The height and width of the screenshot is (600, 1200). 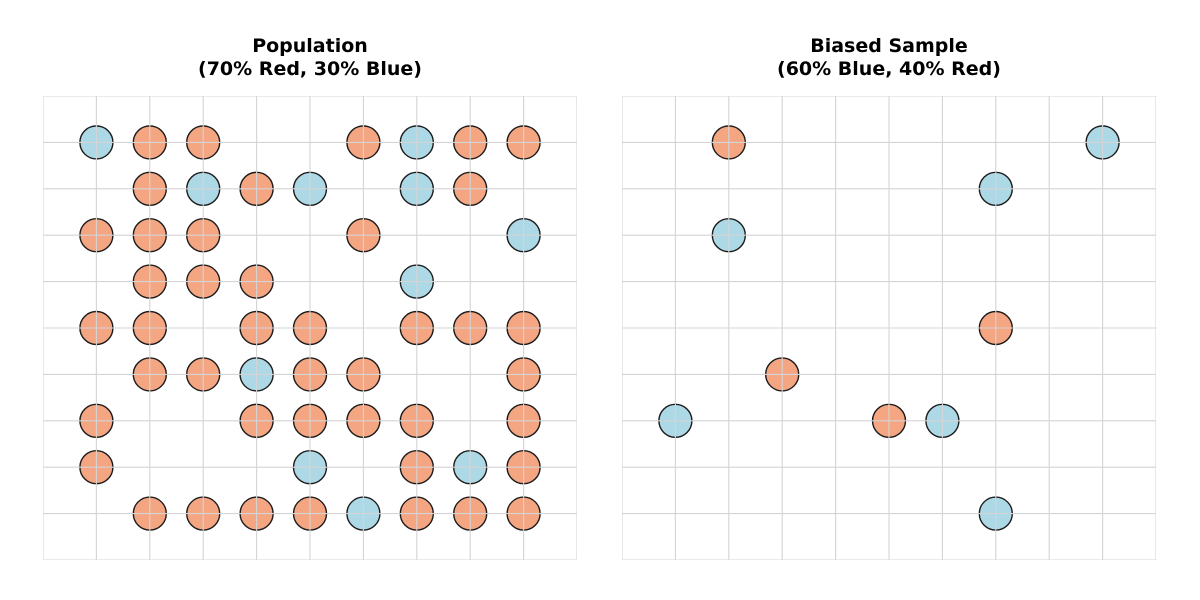 I want to click on biased-sample-chart-title: Biased Sample (60% Blue, 40% Red), so click(x=889, y=58).